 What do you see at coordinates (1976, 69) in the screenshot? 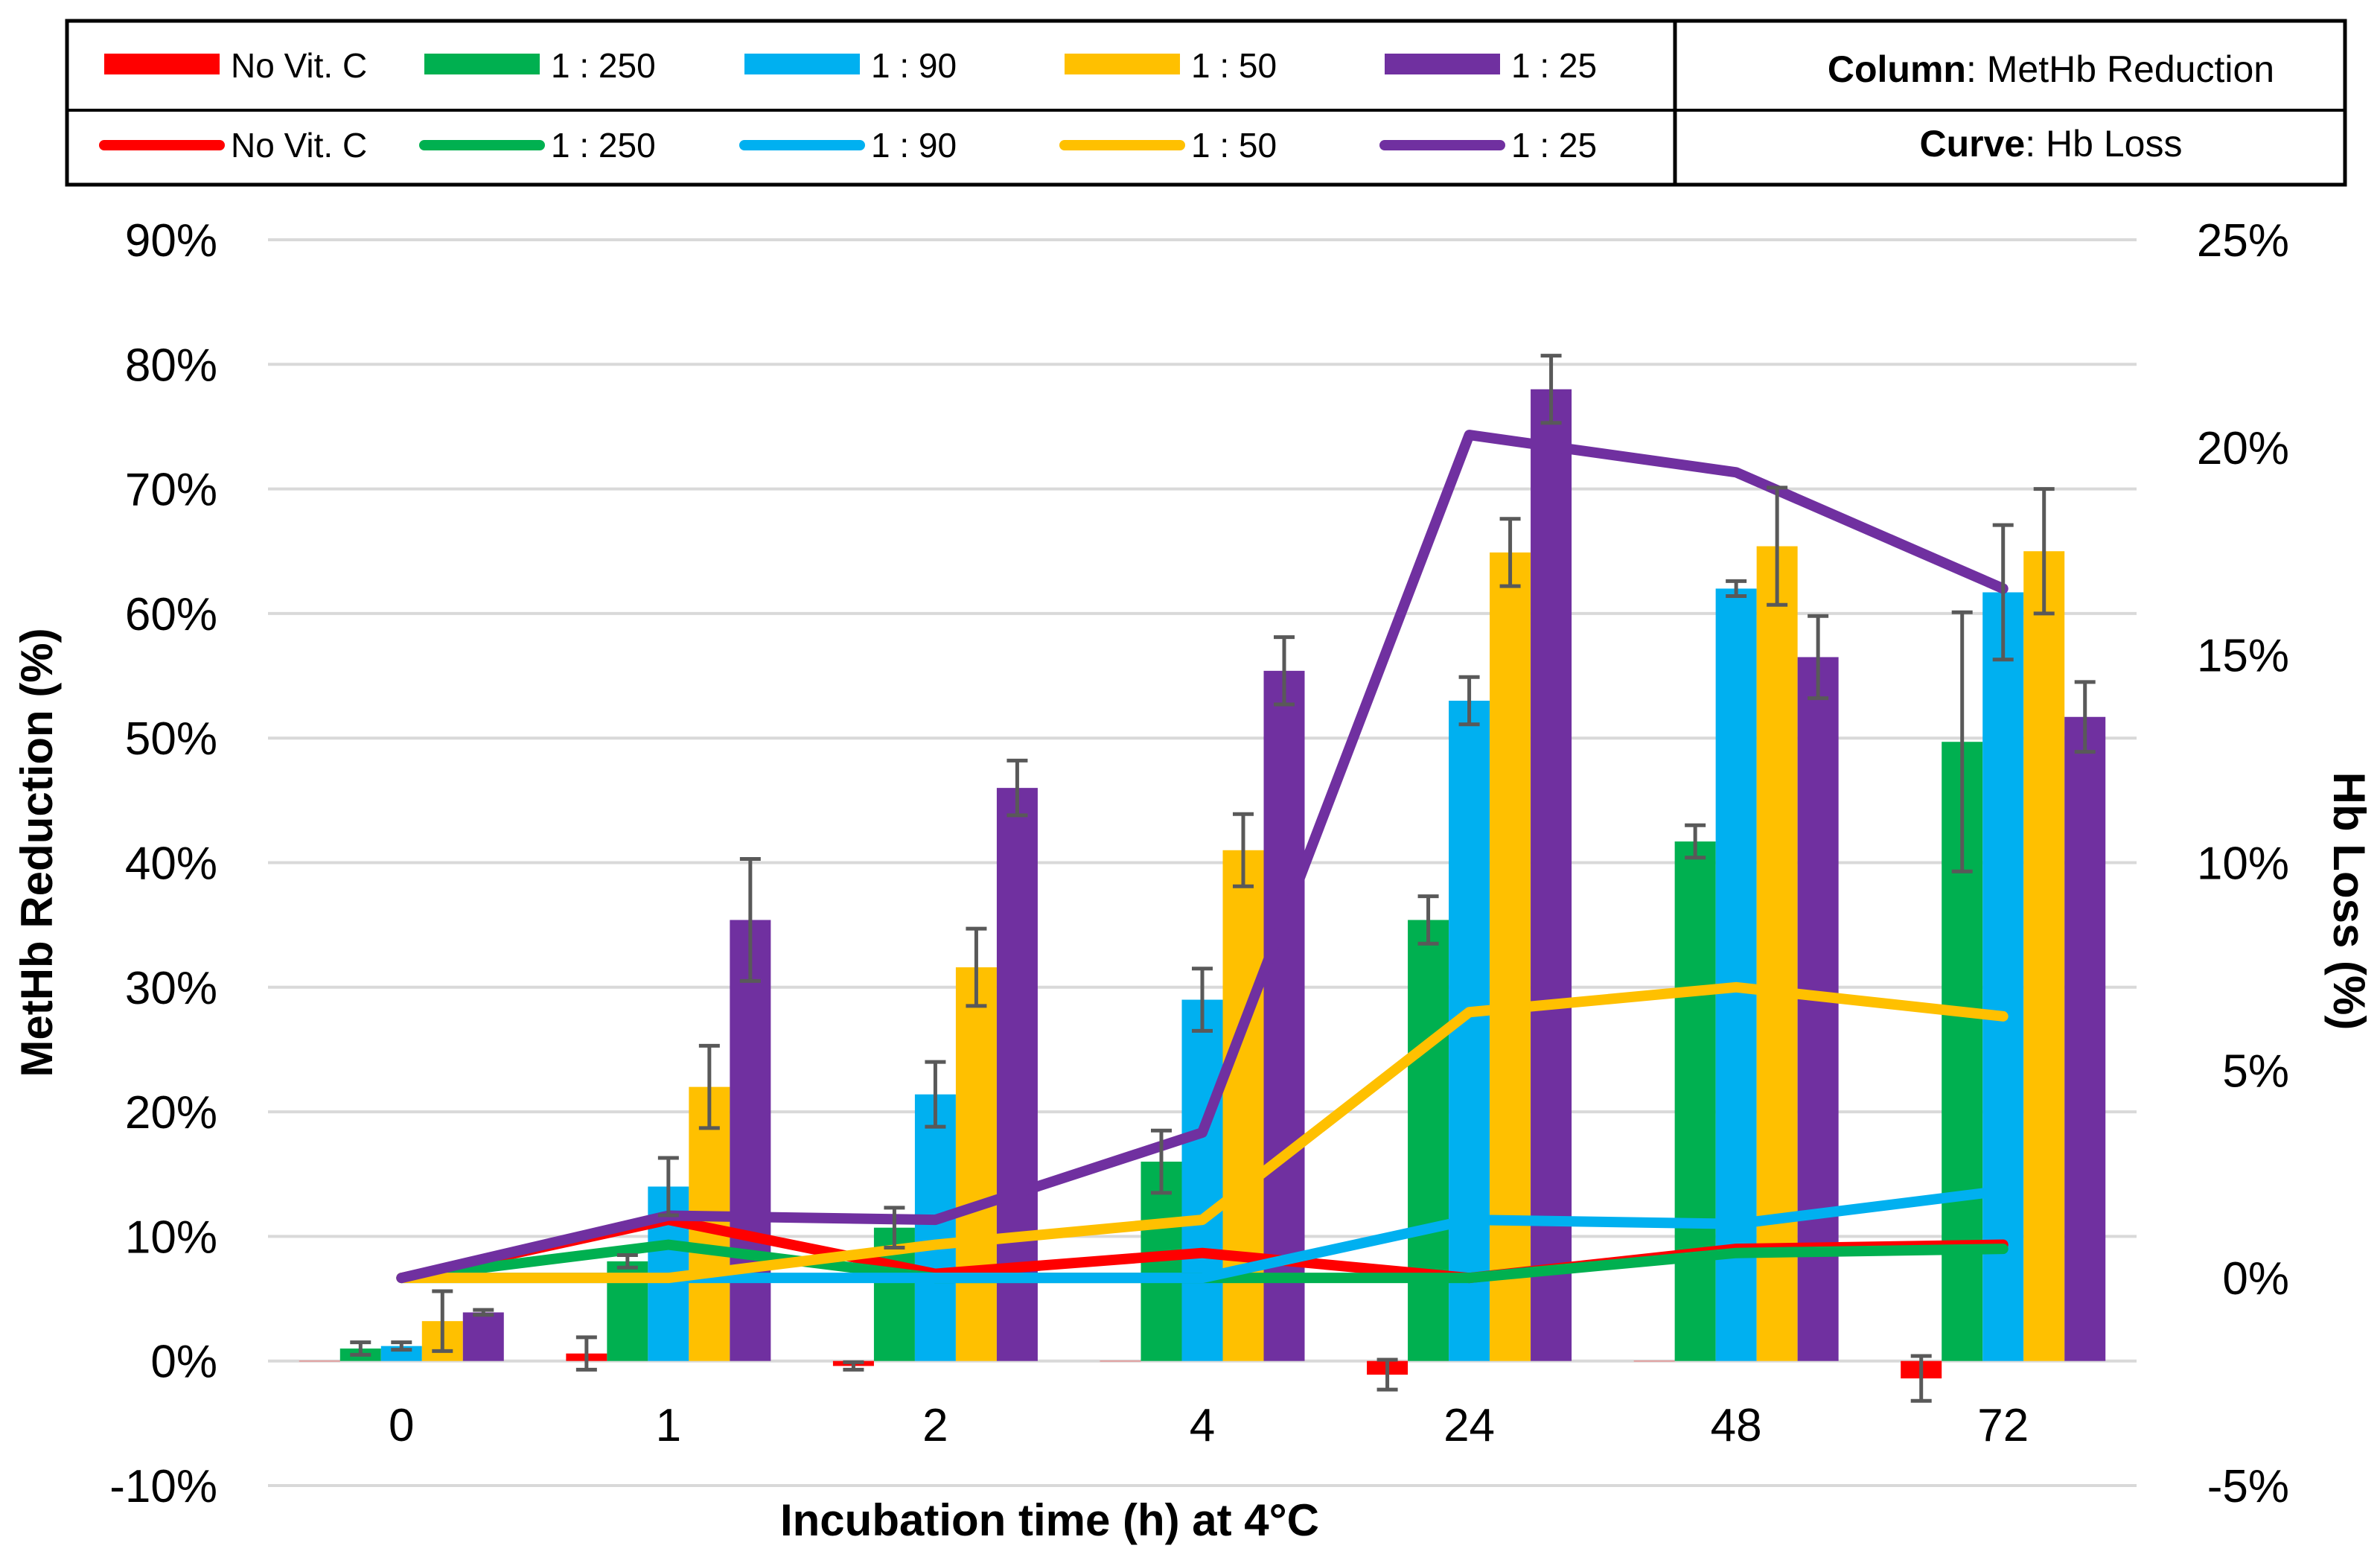
I see `legend-column-sep: :` at bounding box center [1976, 69].